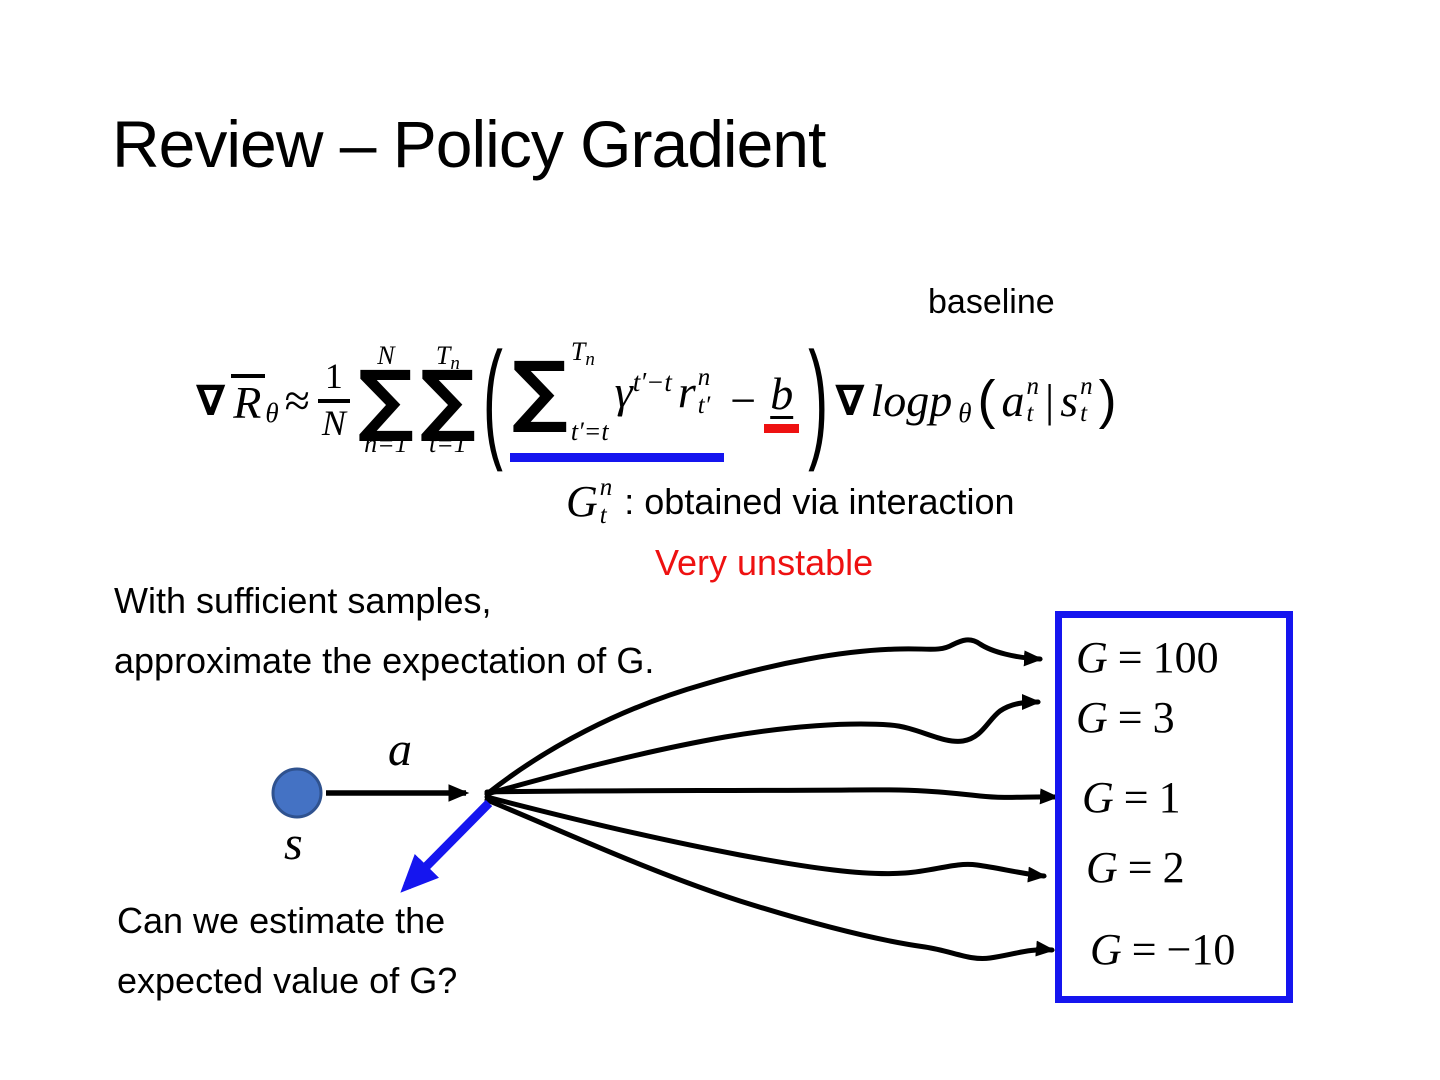  Describe the element at coordinates (1013, 400) in the screenshot. I see `a-symbol: a` at that location.